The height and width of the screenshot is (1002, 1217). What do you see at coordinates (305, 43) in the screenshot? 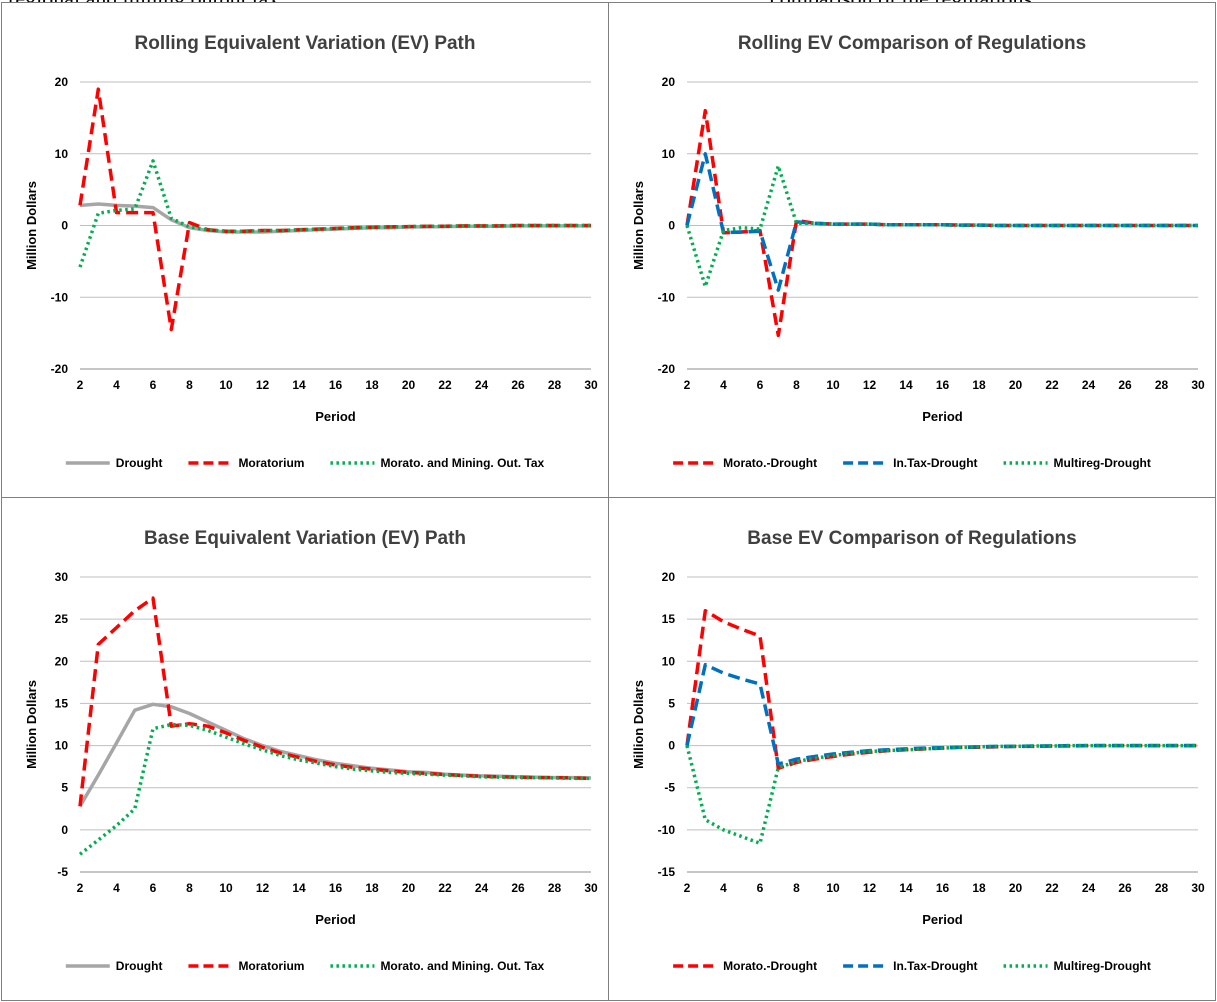
I see `chart-title: Rolling Equivalent Variation (EV) Path` at bounding box center [305, 43].